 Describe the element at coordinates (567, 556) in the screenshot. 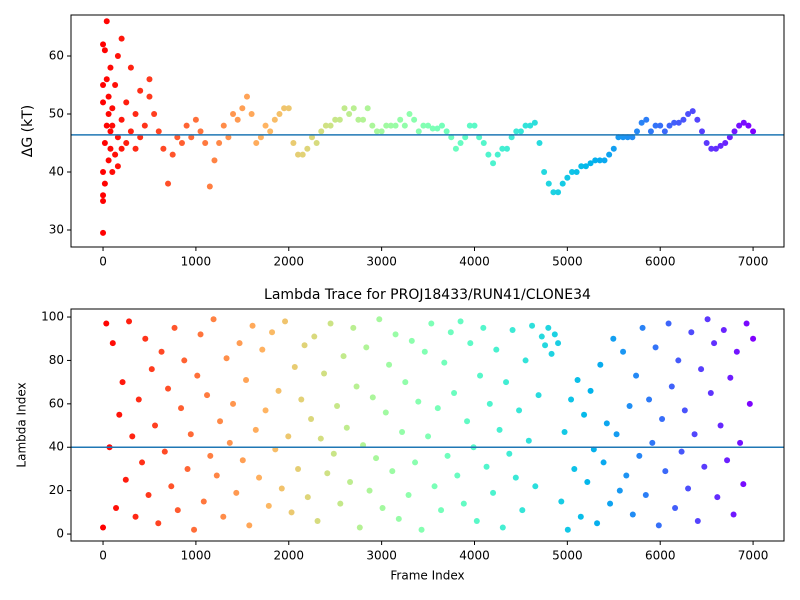

I see `x-tick-label: 5000` at that location.